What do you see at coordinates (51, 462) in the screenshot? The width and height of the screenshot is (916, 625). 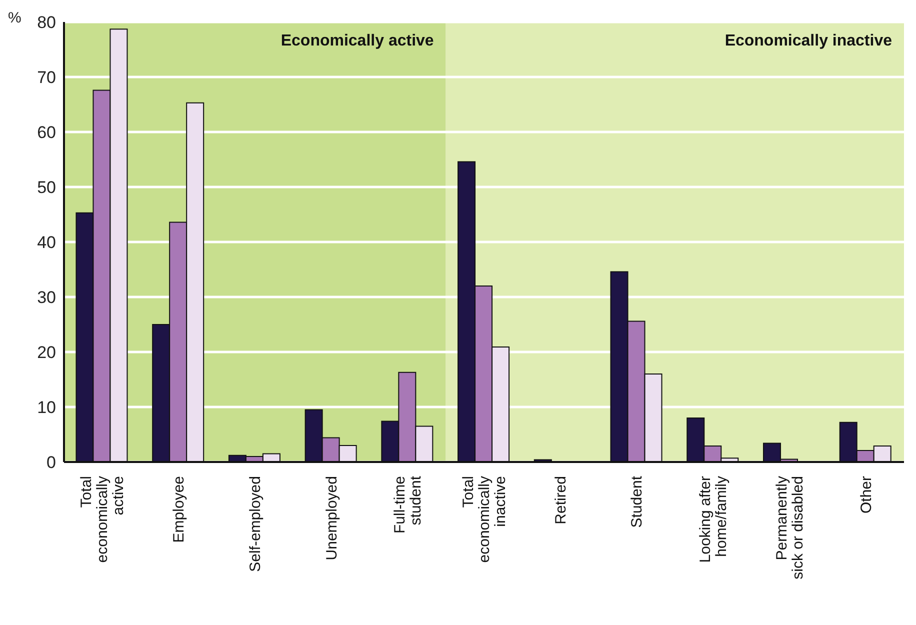 I see `y-tick-label: 0` at bounding box center [51, 462].